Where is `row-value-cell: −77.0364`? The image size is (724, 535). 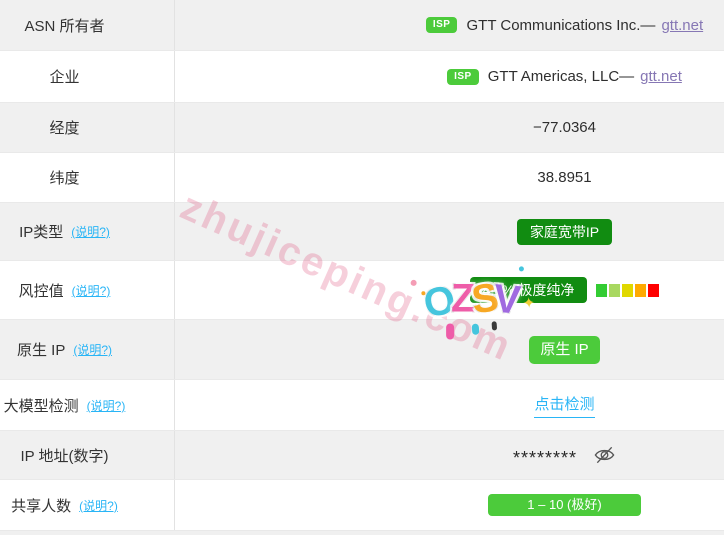
row-value-cell: −77.0364 is located at coordinates (449, 127).